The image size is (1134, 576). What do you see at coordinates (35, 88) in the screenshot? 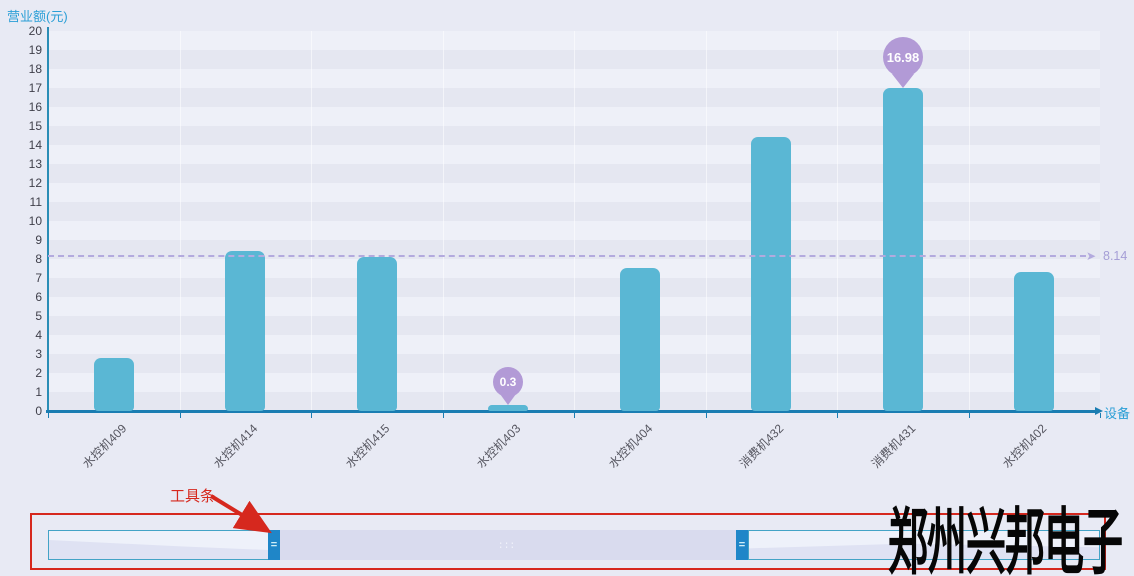
I see `y-tick-label: 17` at bounding box center [35, 88].